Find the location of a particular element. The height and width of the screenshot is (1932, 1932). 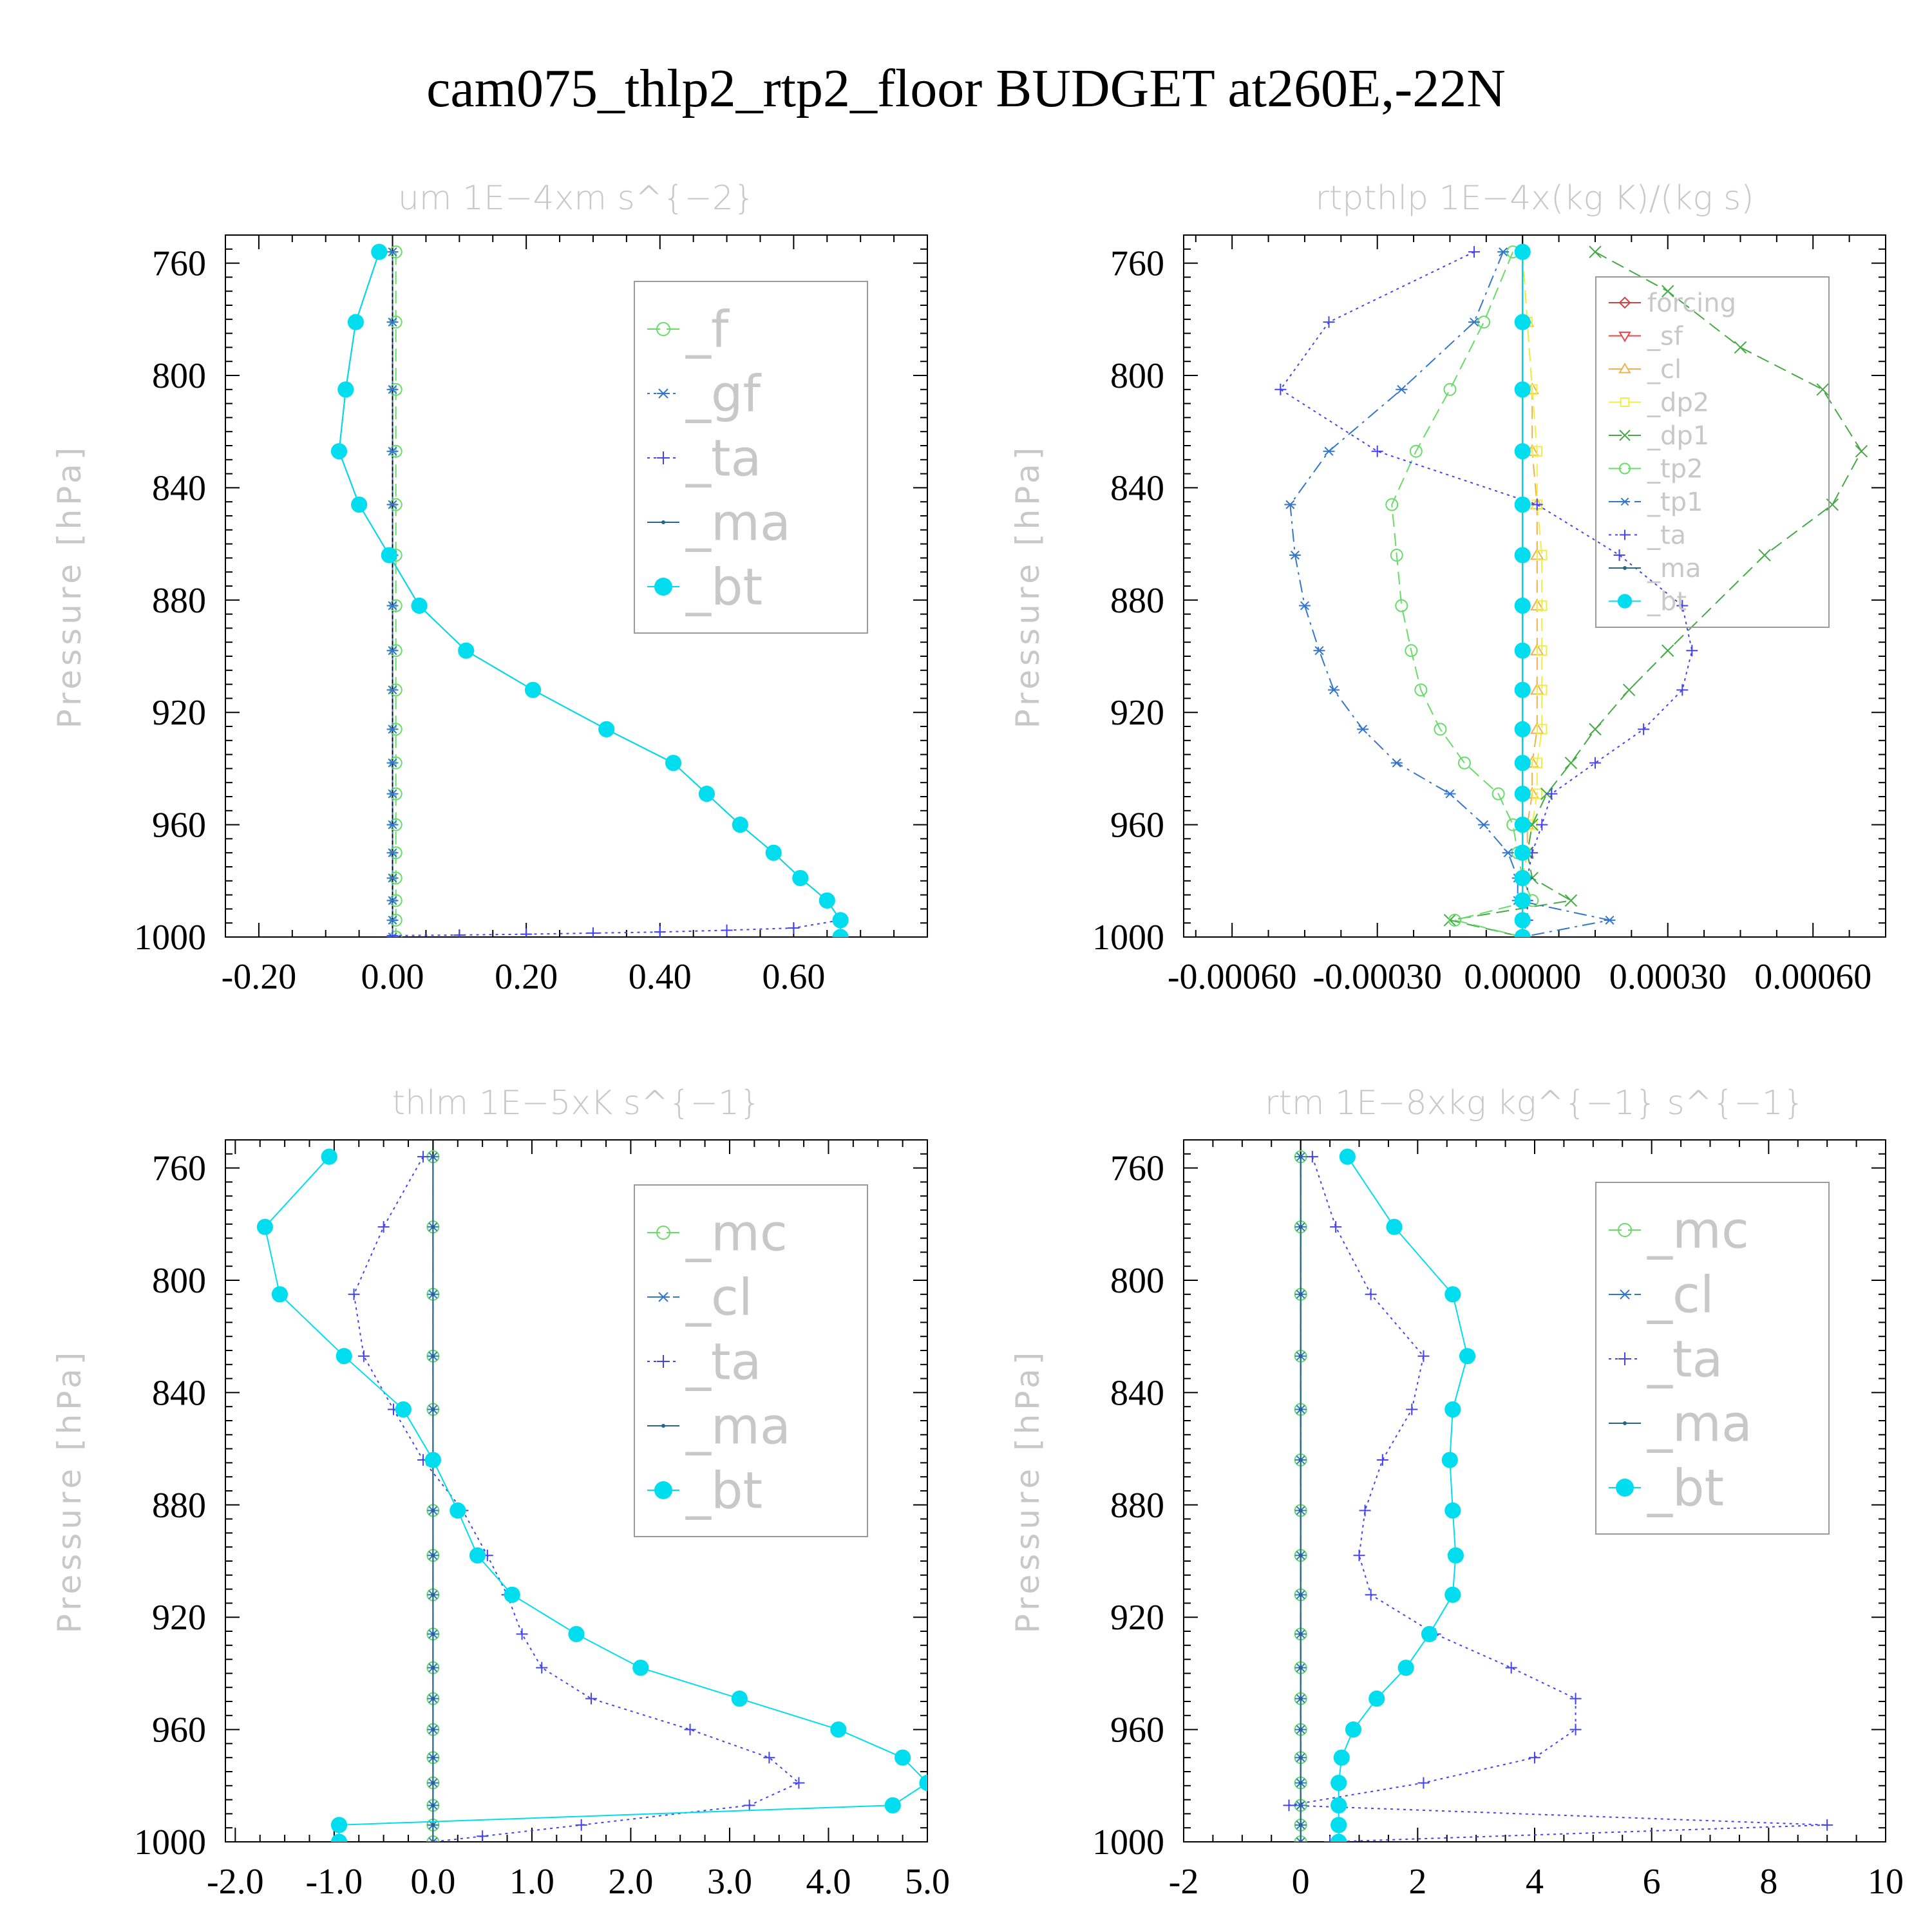

series-group is located at coordinates (589, 590).